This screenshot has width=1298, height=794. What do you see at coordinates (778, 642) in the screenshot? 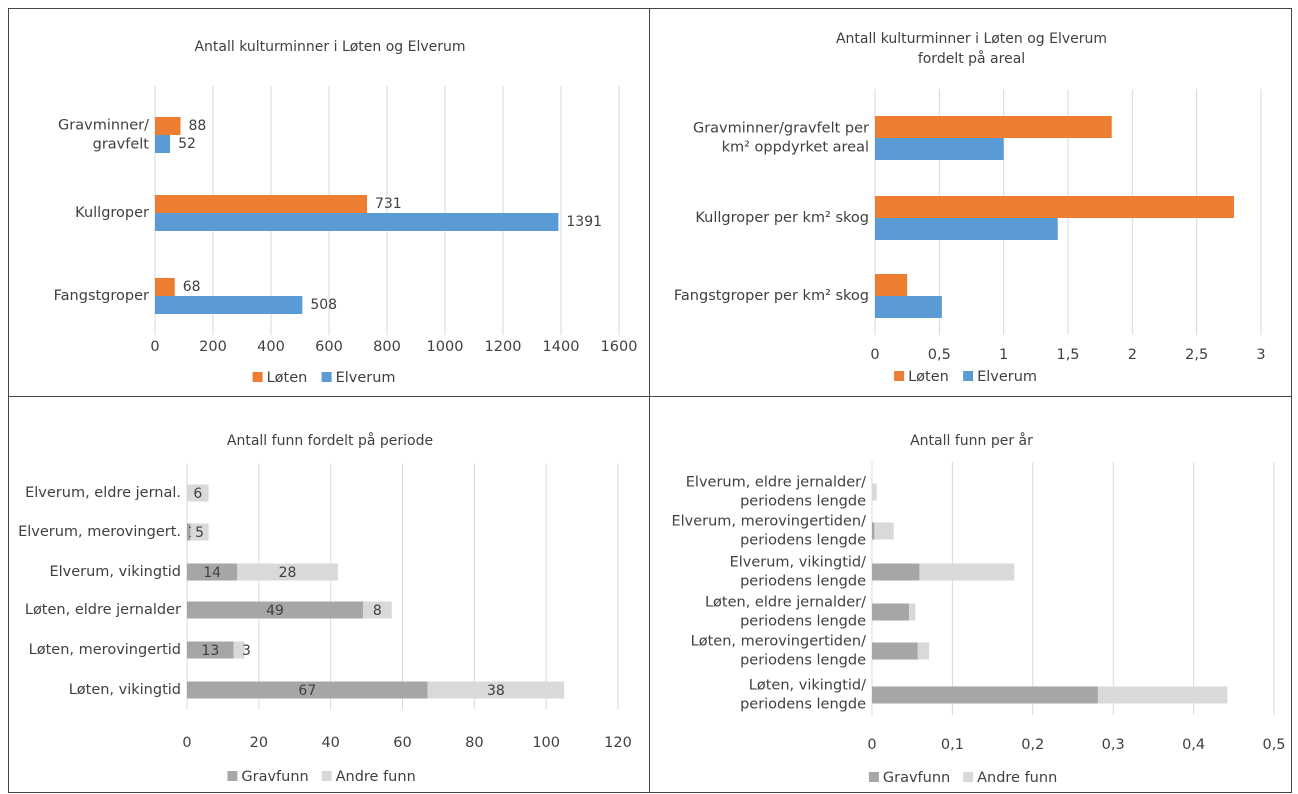
I see `category-label: Løten, merovingertiden/` at bounding box center [778, 642].